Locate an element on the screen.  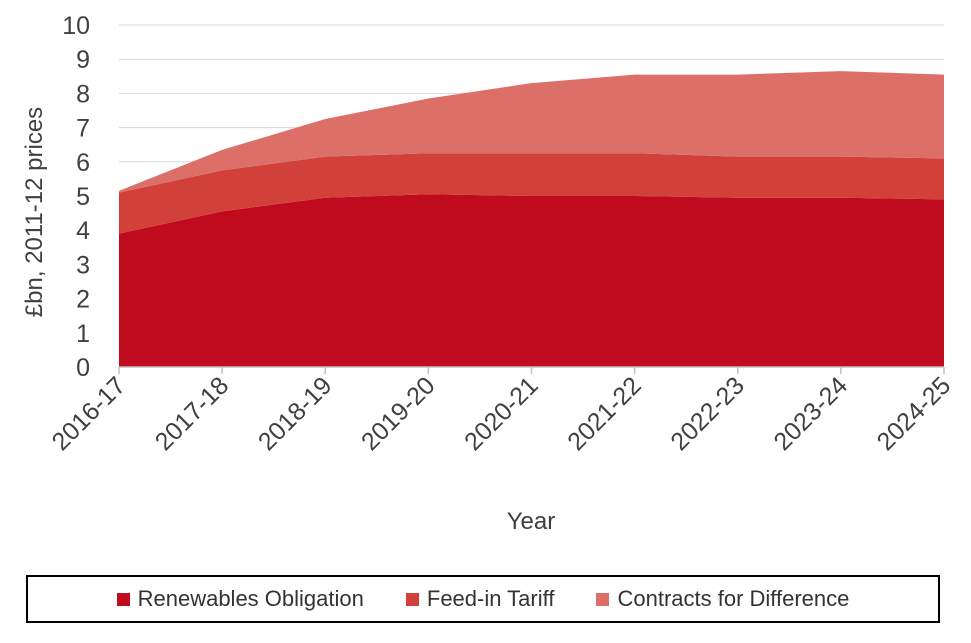
x-tick-label: 2018-19 is located at coordinates (295, 413).